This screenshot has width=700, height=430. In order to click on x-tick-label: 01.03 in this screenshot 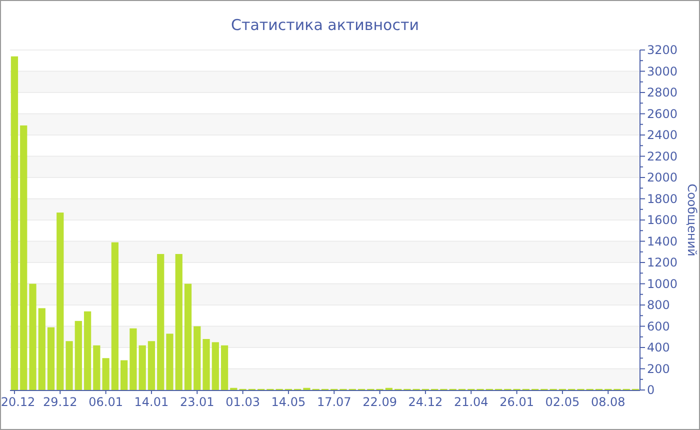, I will do `click(243, 402)`.